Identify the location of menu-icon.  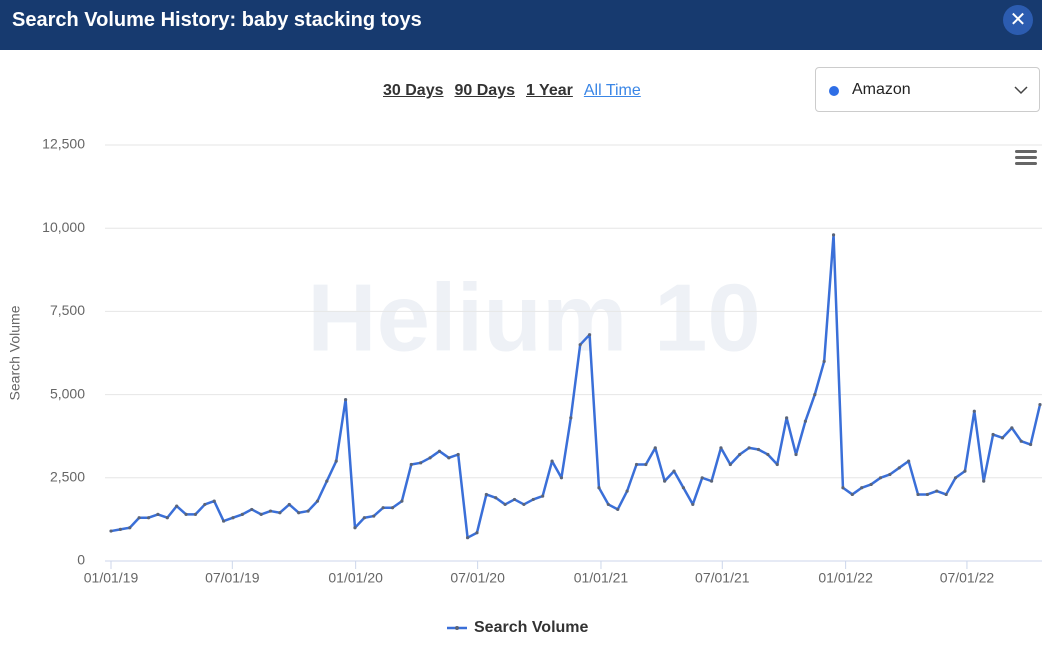
(1026, 157).